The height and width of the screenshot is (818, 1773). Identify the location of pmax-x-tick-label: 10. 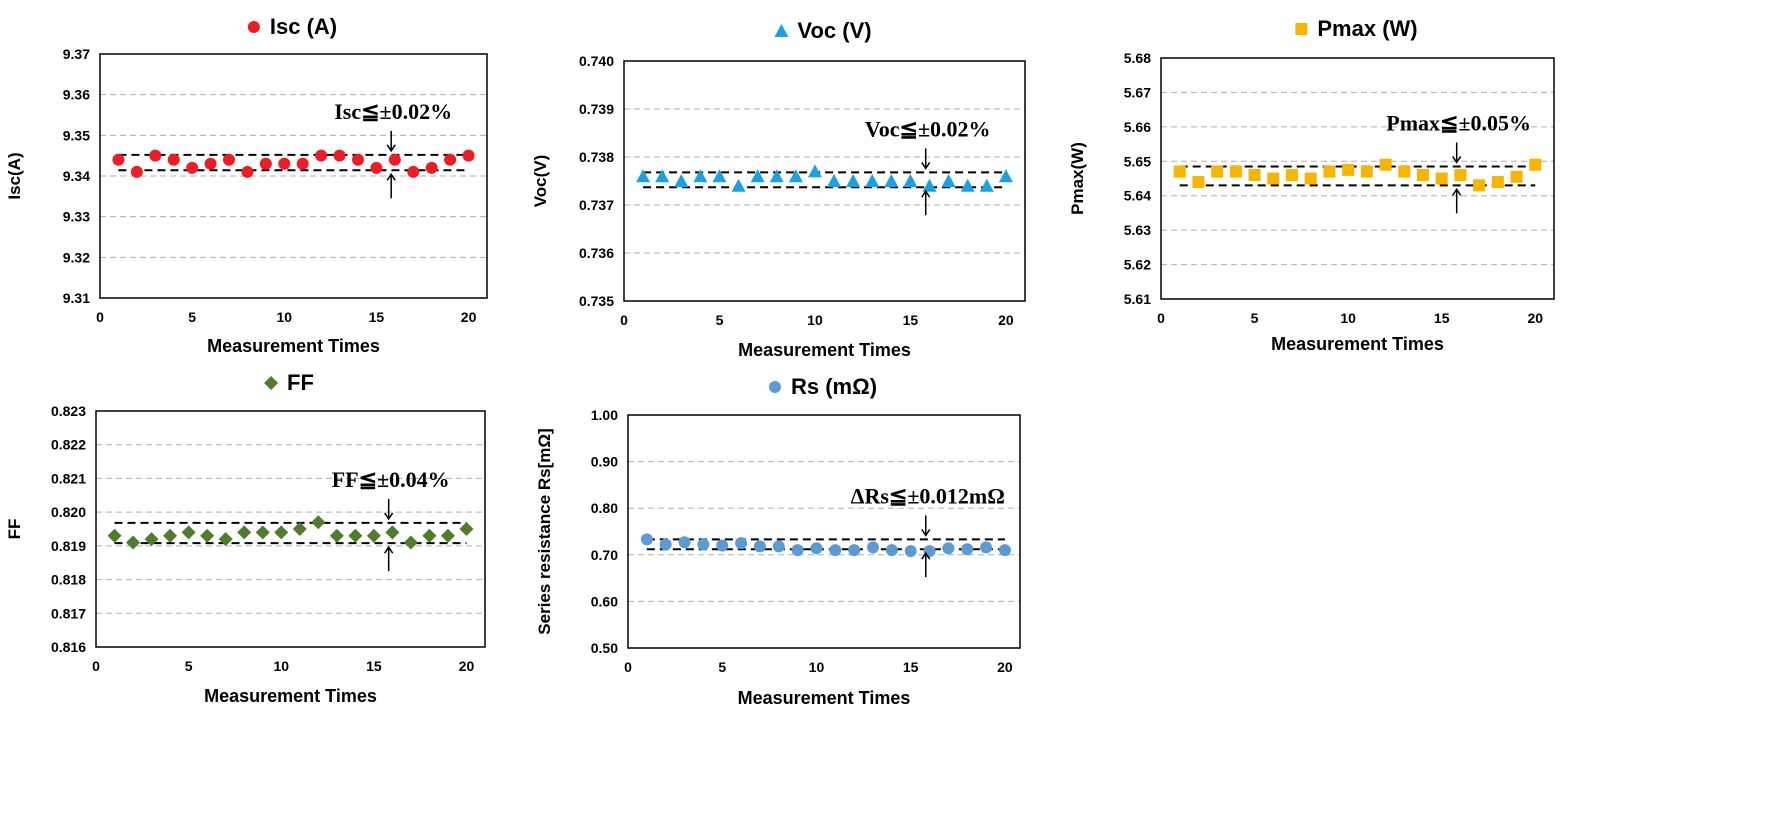
(1348, 318).